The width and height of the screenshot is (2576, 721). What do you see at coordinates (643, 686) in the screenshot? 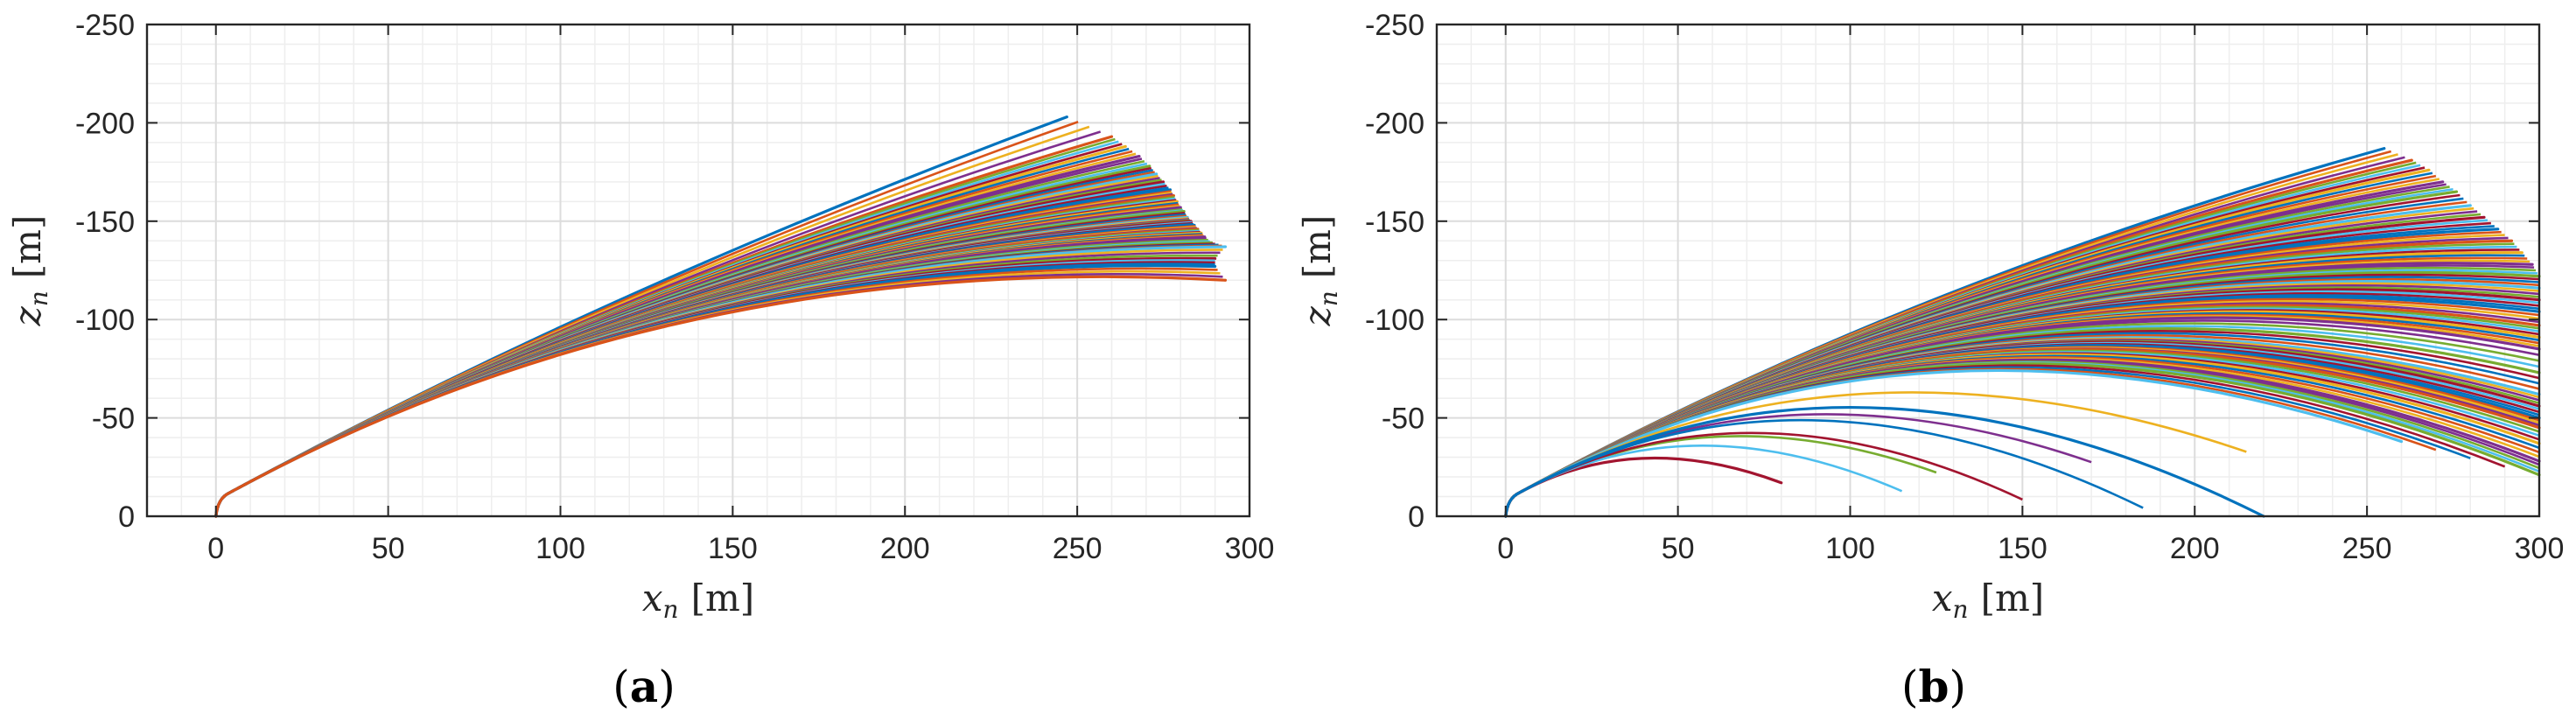
I see `panel-label: (a)` at bounding box center [643, 686].